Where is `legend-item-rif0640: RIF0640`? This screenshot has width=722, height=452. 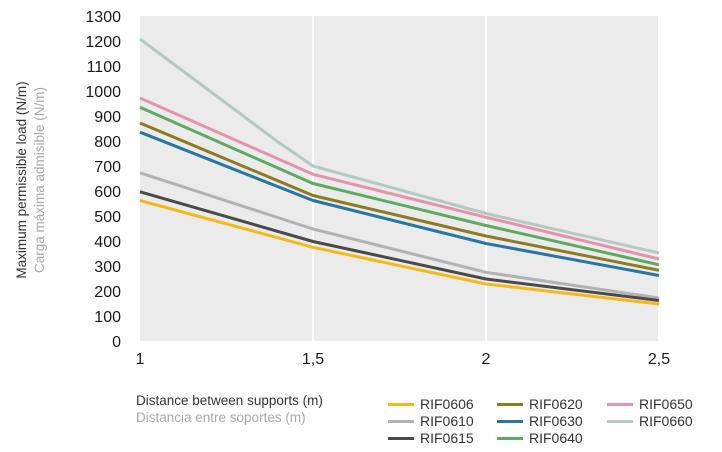
legend-item-rif0640: RIF0640 is located at coordinates (540, 438).